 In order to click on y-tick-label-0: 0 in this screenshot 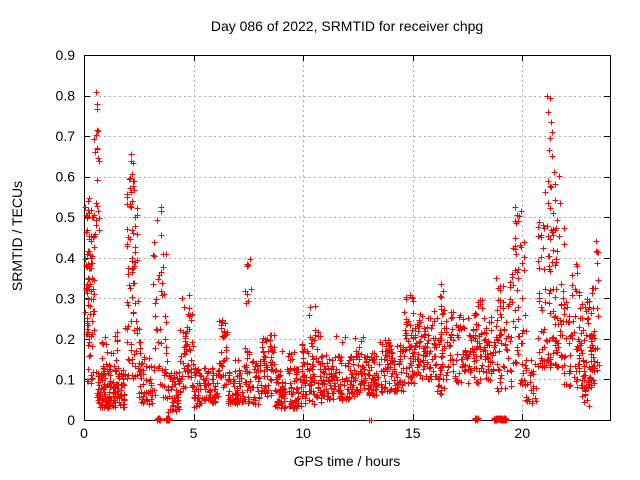, I will do `click(71, 420)`.